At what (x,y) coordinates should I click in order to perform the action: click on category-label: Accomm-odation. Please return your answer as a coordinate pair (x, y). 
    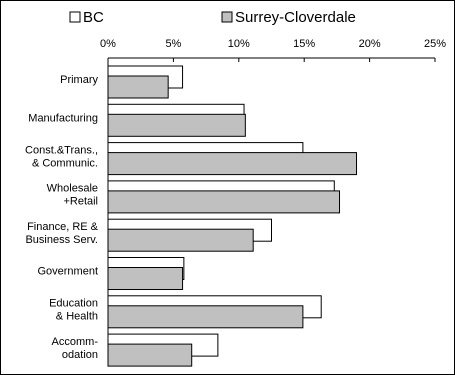
    Looking at the image, I should click on (75, 348).